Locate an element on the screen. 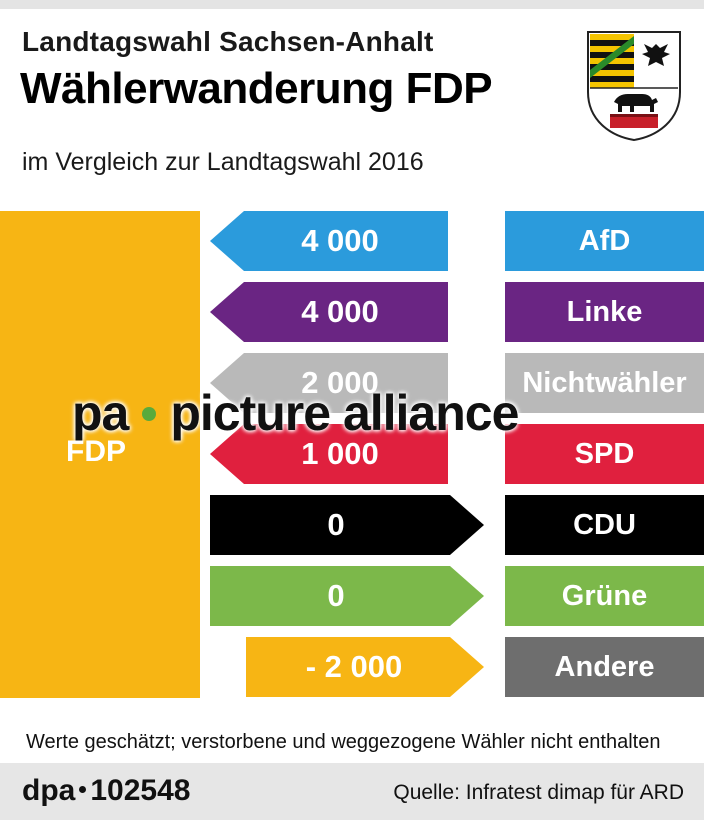 This screenshot has width=704, height=820. chart-supertitle: Landtagswahl Sachsen-Anhalt is located at coordinates (228, 41).